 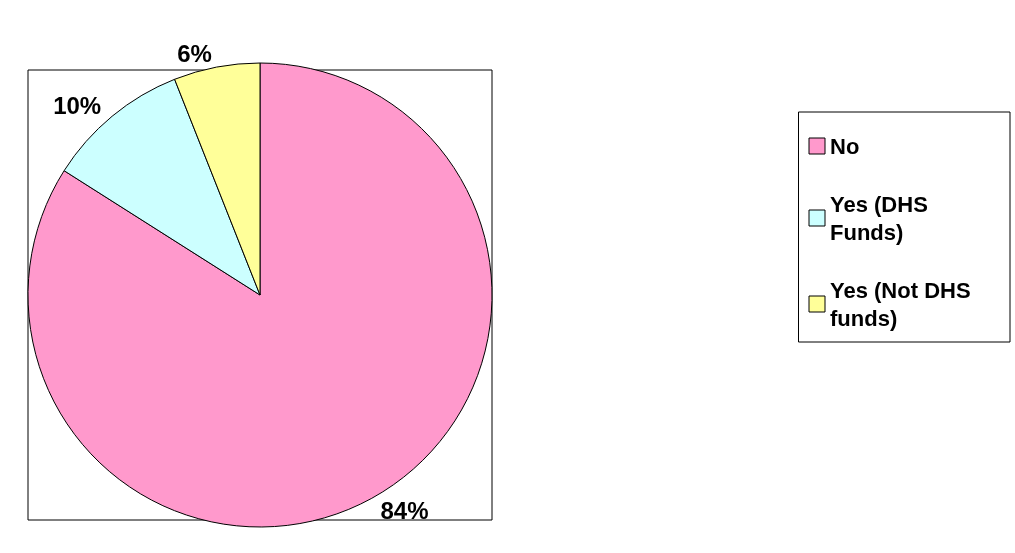 I want to click on legend-label: Yes (DHS Funds), so click(x=882, y=218).